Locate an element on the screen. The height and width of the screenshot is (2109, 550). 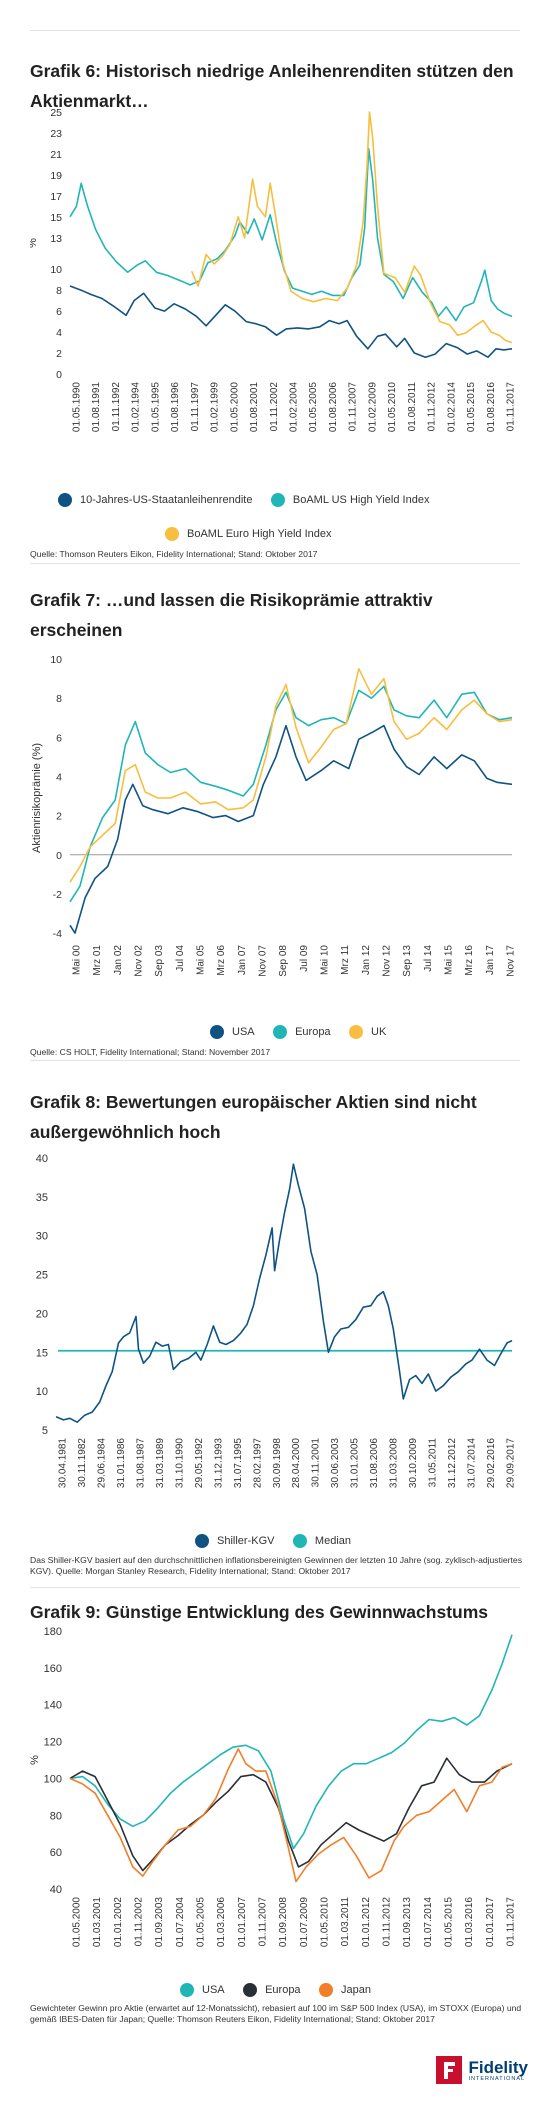
x-tick-label: Mrz 16 is located at coordinates (469, 960).